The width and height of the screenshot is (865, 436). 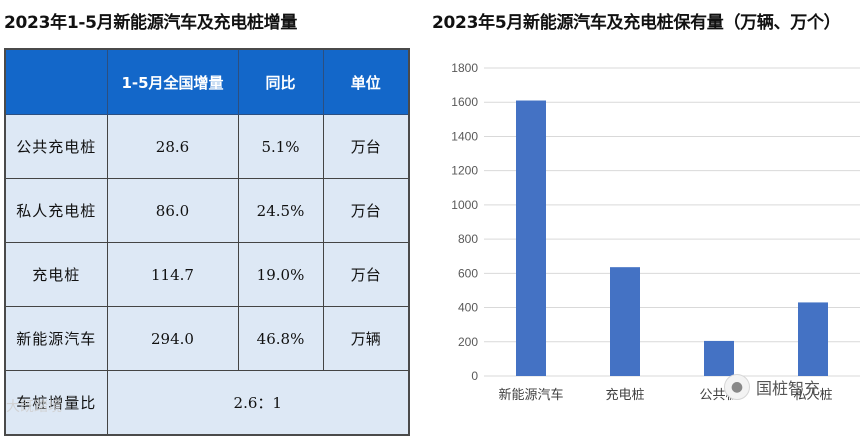 What do you see at coordinates (468, 342) in the screenshot?
I see `y-tick-label: 200` at bounding box center [468, 342].